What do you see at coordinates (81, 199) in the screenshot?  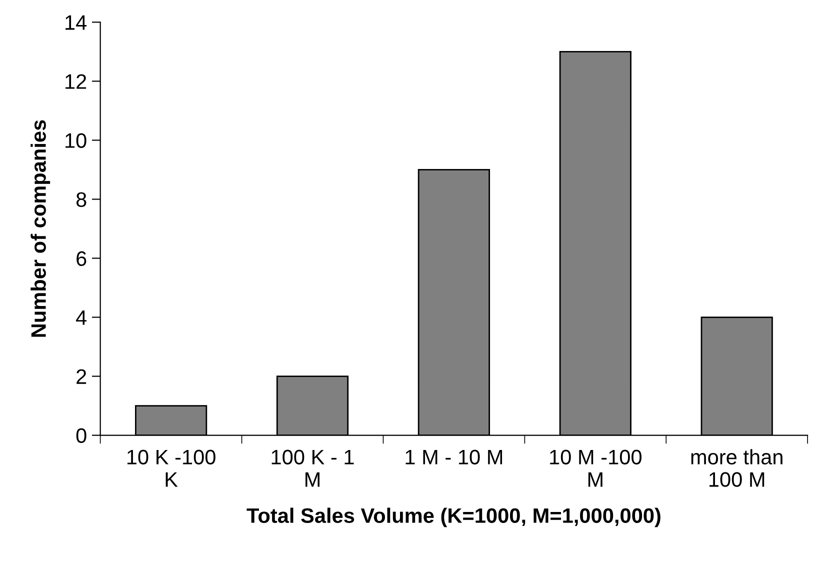 I see `y-tick-label: 8` at bounding box center [81, 199].